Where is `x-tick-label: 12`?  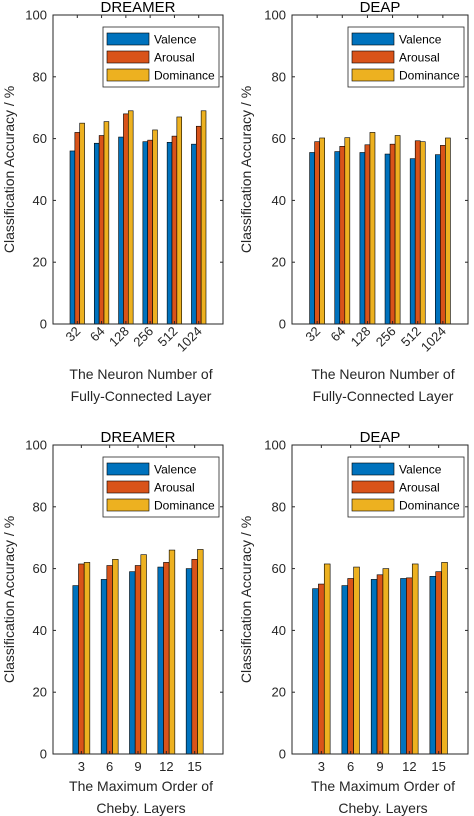
x-tick-label: 12 is located at coordinates (409, 766).